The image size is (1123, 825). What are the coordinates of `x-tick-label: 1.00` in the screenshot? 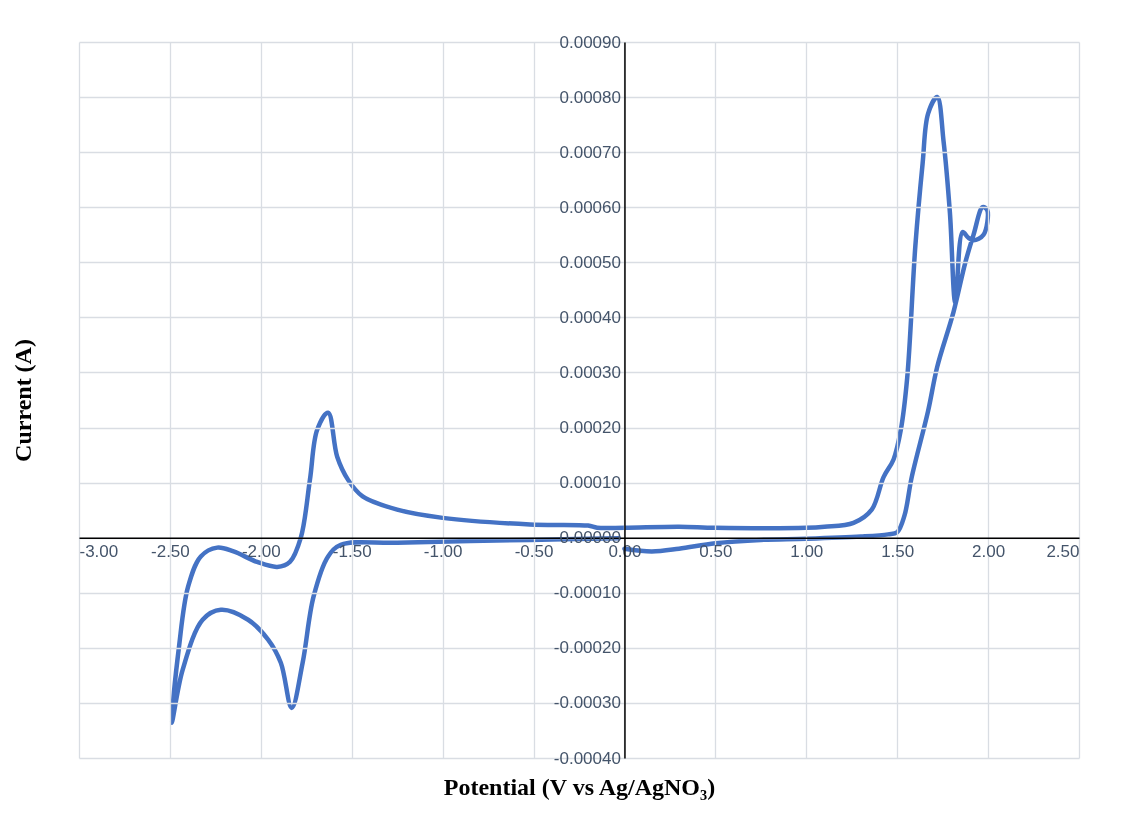 It's located at (807, 552).